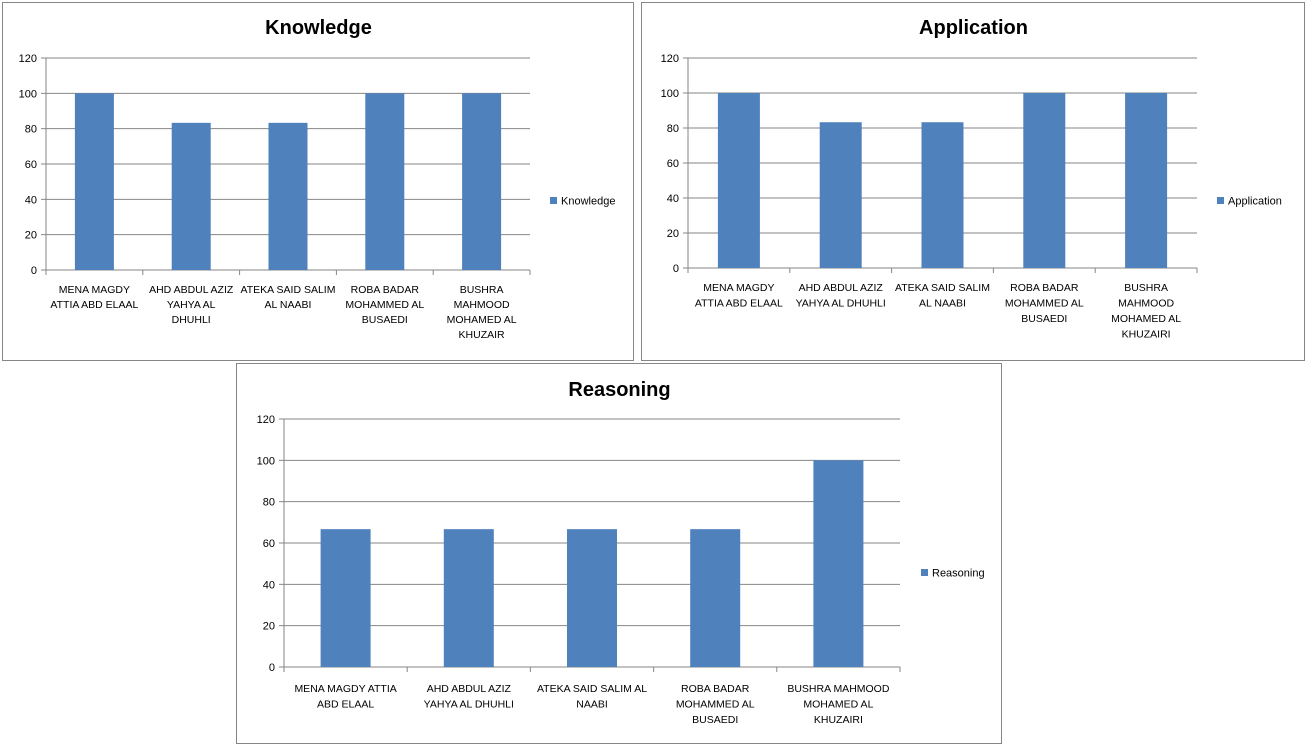 This screenshot has height=750, width=1307. Describe the element at coordinates (973, 28) in the screenshot. I see `application-chart-title: Application` at that location.